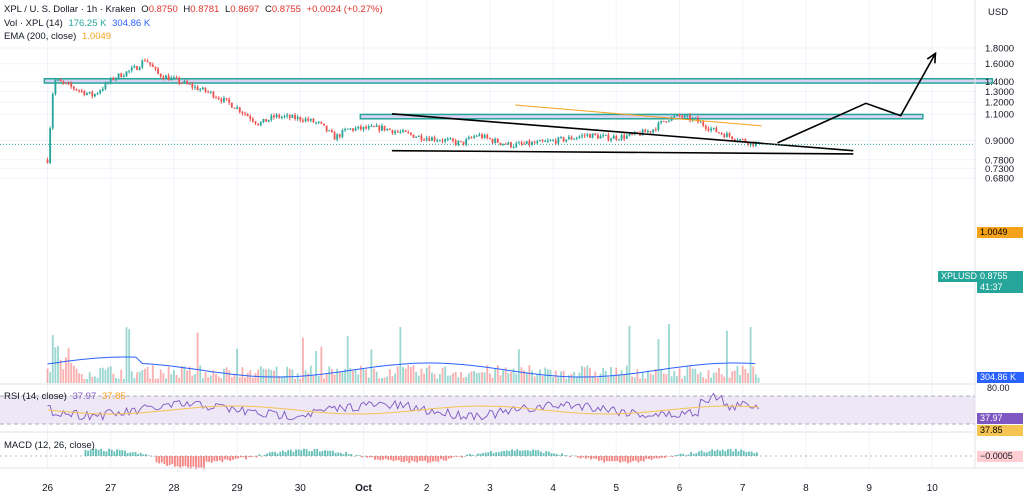 The height and width of the screenshot is (498, 1024). What do you see at coordinates (999, 49) in the screenshot?
I see `price-tick-label: 1.8000` at bounding box center [999, 49].